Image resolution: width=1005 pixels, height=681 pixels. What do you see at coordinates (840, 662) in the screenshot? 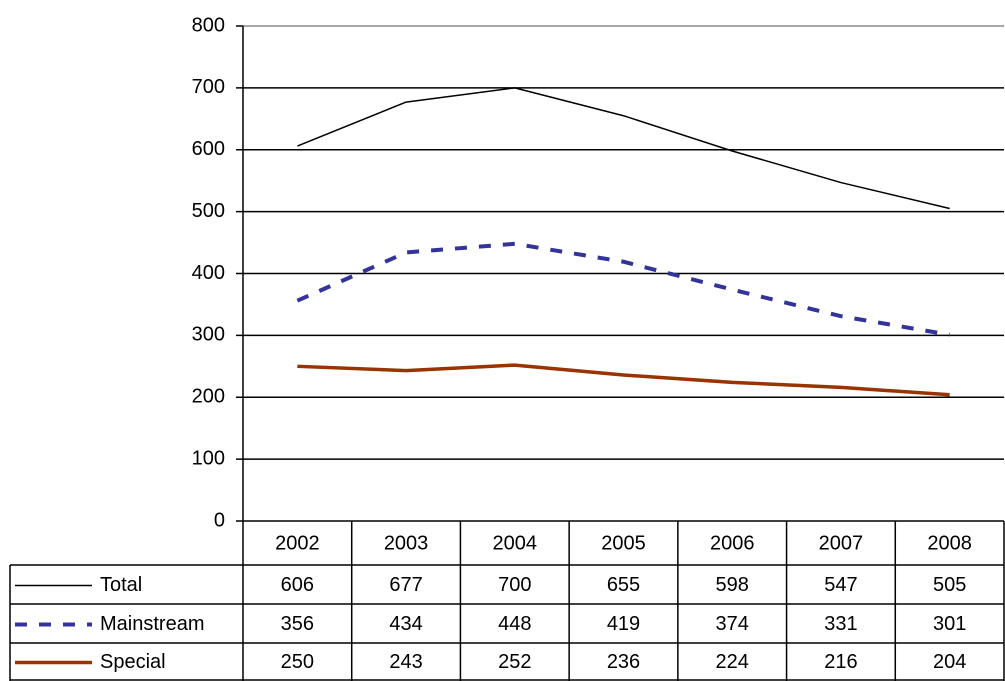
I see `table-value: 216` at bounding box center [840, 662].